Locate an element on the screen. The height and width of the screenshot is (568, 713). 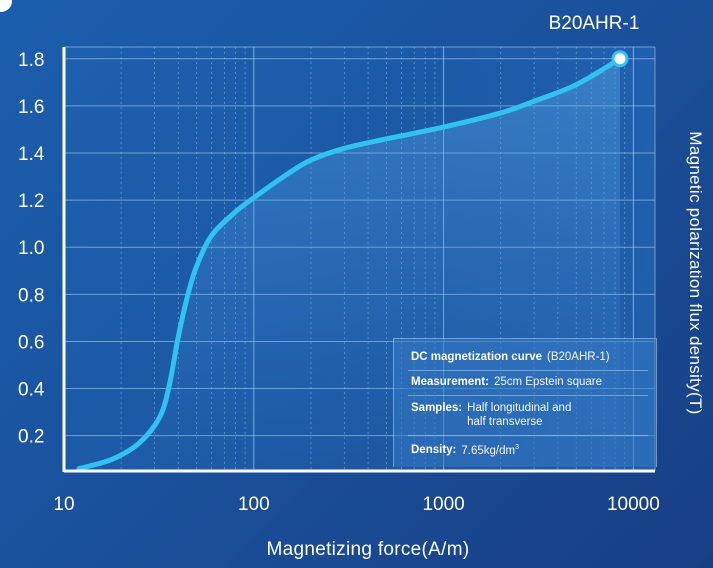
y-tick-label: 1.4 is located at coordinates (31, 154).